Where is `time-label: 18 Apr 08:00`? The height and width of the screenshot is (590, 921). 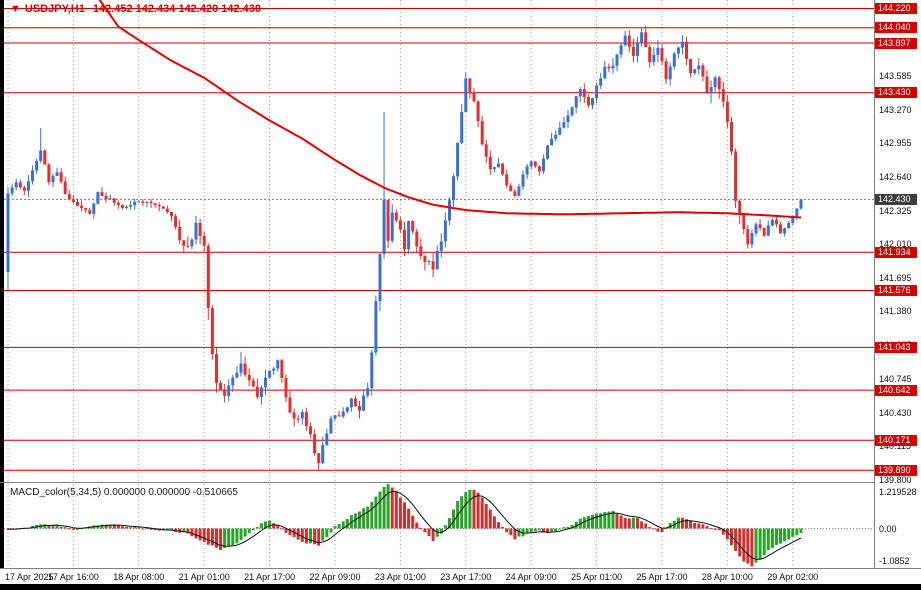 time-label: 18 Apr 08:00 is located at coordinates (139, 577).